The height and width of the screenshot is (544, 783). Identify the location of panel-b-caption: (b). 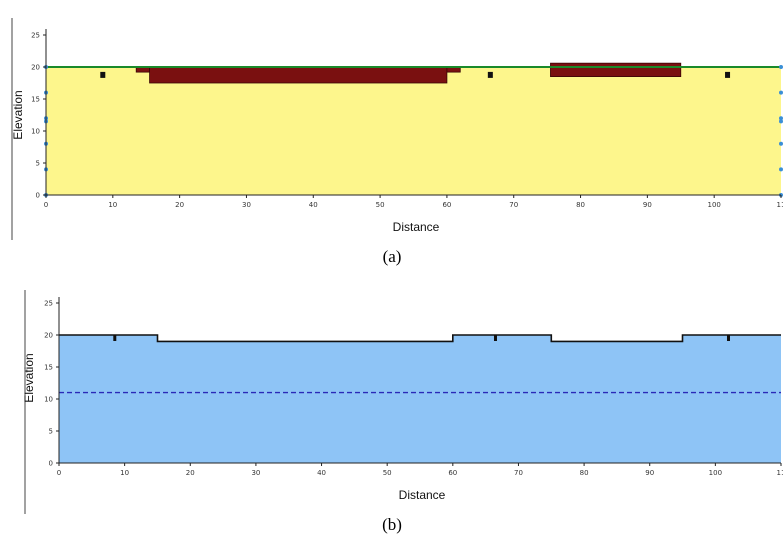
(392, 524).